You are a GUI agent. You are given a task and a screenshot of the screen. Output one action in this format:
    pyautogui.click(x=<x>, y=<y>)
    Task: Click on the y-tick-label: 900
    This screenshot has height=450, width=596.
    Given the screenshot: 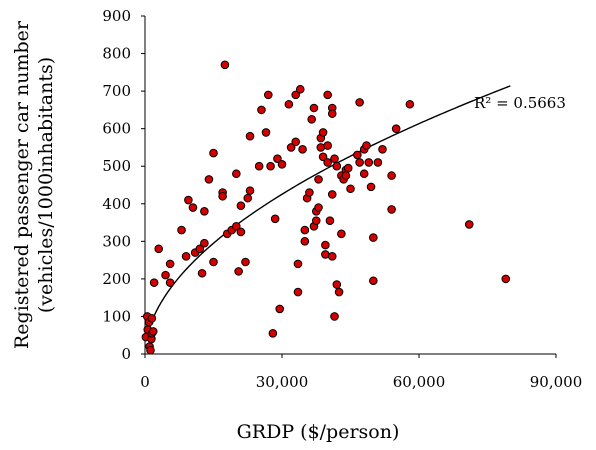 What is the action you would take?
    pyautogui.click(x=116, y=16)
    